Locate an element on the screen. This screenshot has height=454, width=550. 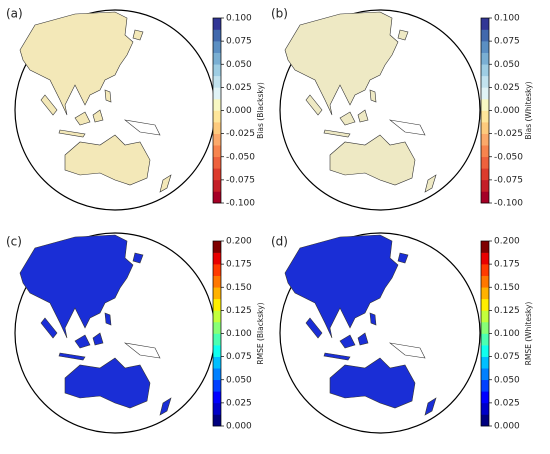
colorbar-label: Bias (Blacksky) is located at coordinates (260, 110).